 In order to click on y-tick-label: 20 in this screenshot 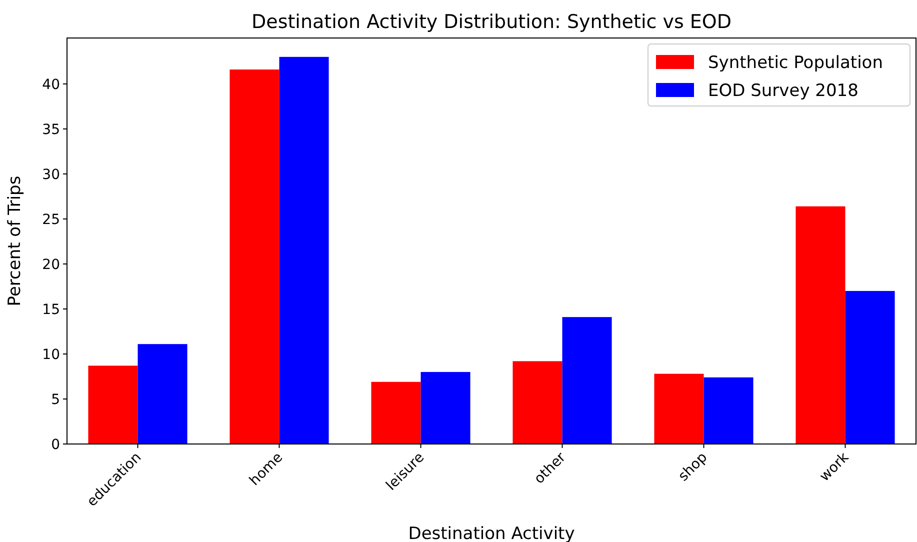, I will do `click(51, 264)`.